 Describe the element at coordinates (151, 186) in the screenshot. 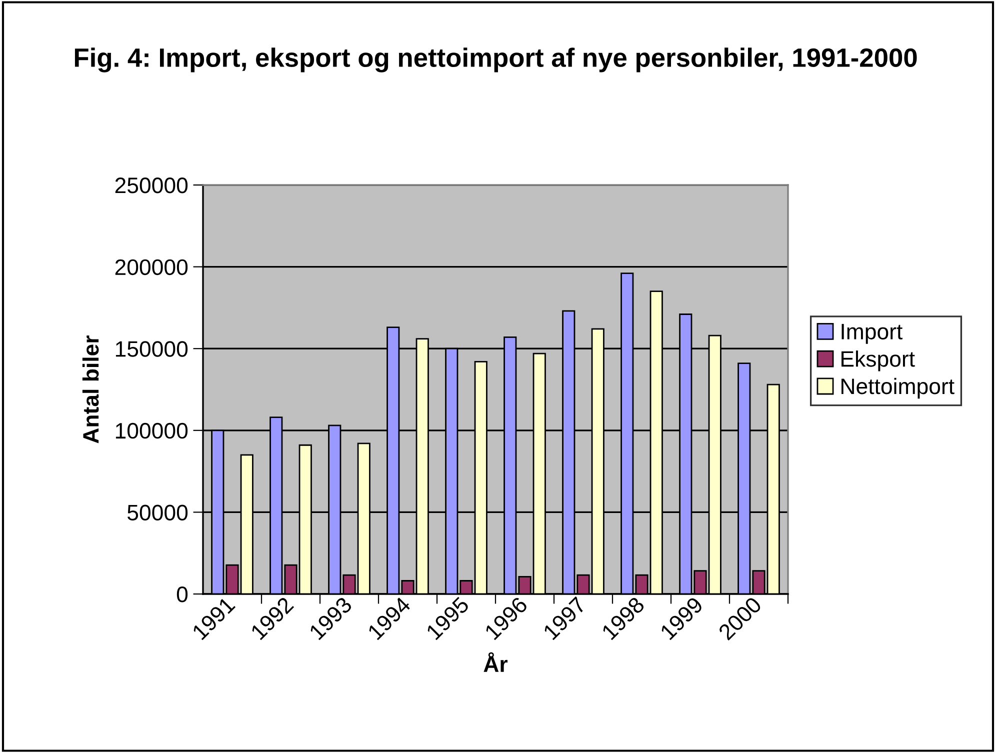

I see `y-tick-label: 250000` at that location.